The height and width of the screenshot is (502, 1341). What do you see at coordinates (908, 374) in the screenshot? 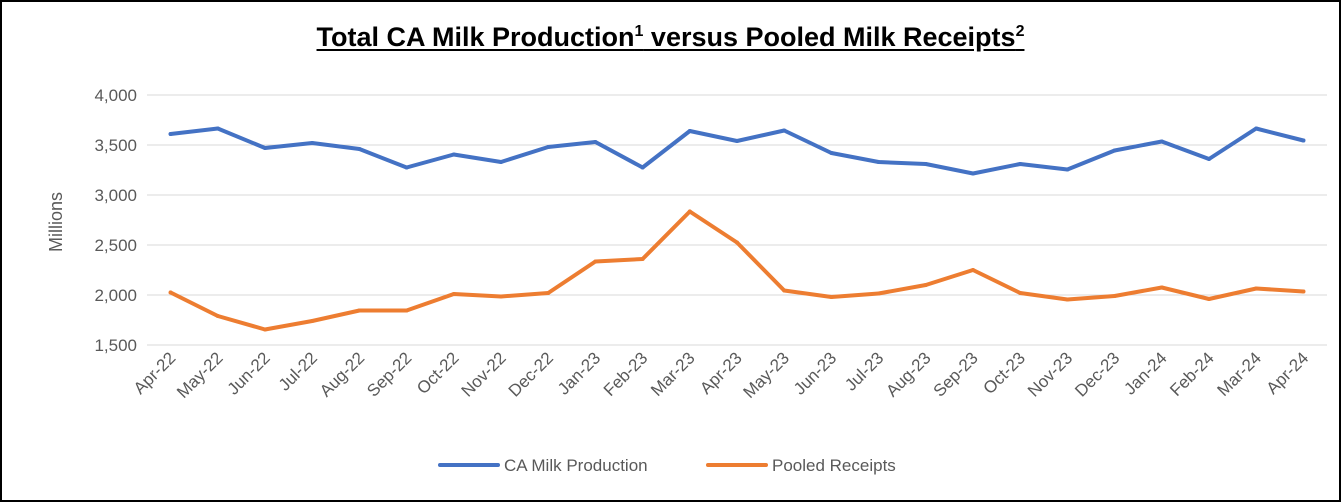
I see `x-tick-label: Aug-23` at bounding box center [908, 374].